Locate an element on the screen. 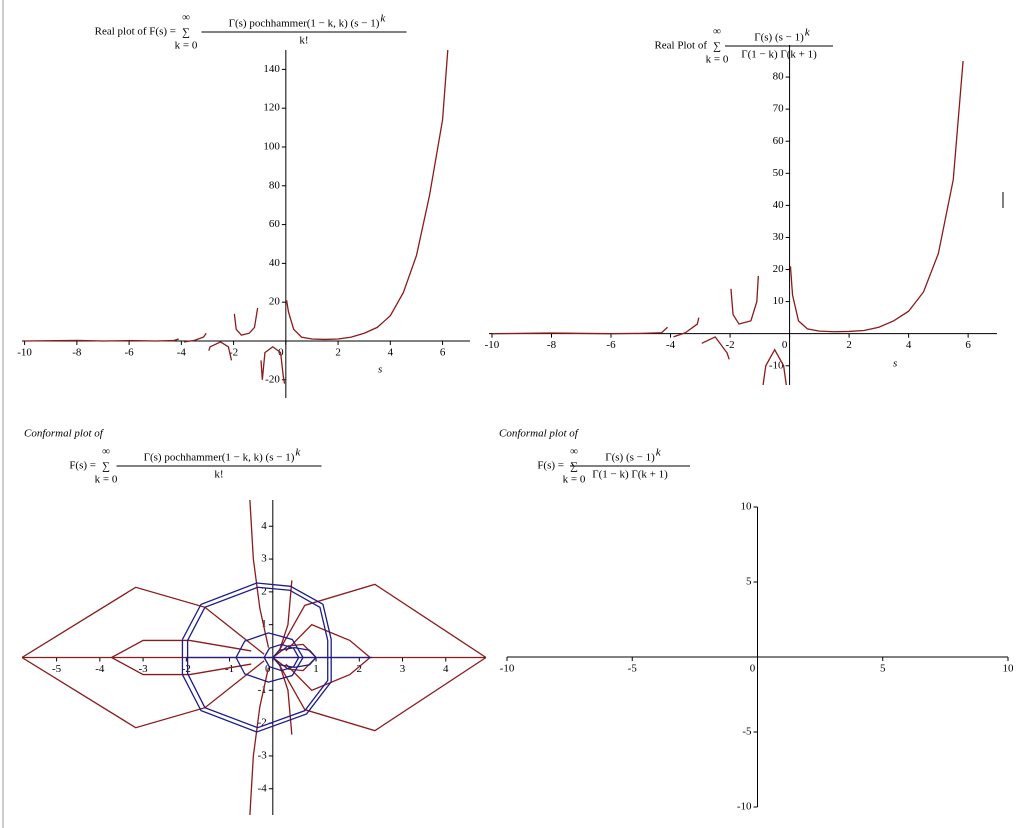  title-prefix: Real Plot of is located at coordinates (680, 46).